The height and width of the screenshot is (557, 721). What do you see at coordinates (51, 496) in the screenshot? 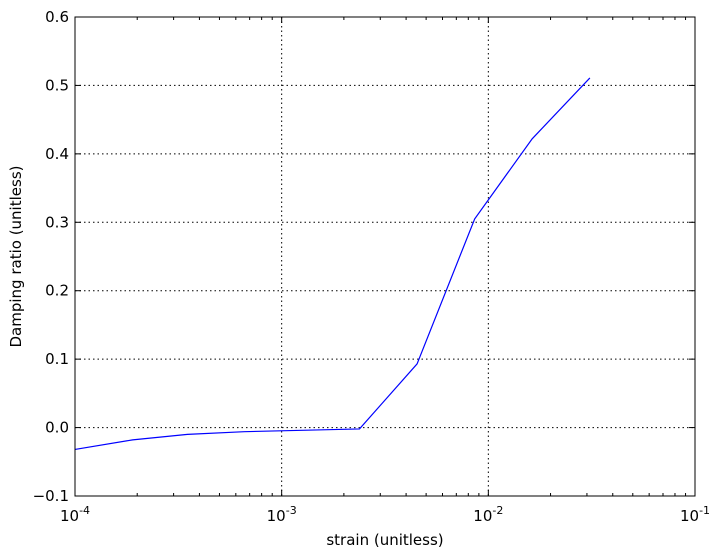
I see `y-tick-label: −0.1` at bounding box center [51, 496].